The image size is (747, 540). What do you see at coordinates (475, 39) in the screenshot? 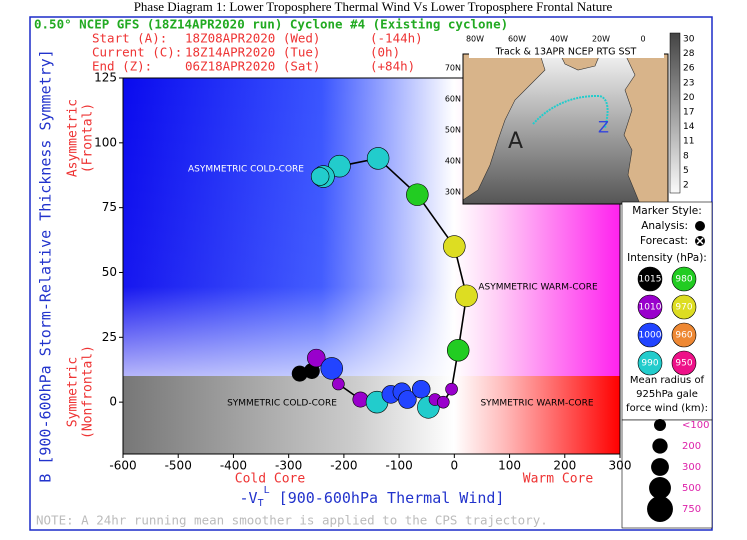
I see `map-lon-label: 80W` at bounding box center [475, 39].